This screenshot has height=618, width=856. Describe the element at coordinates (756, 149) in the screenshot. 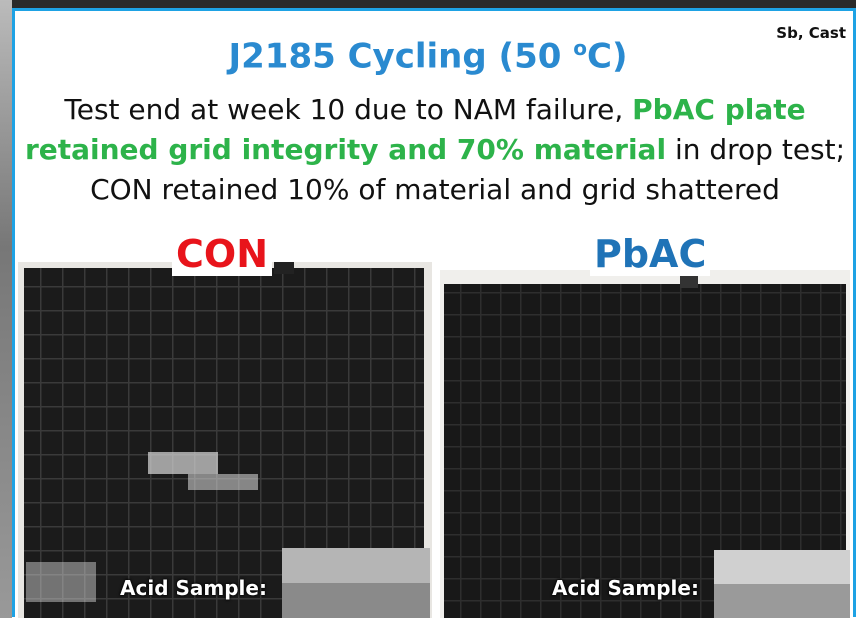

I see `description-segment: in drop test;` at that location.